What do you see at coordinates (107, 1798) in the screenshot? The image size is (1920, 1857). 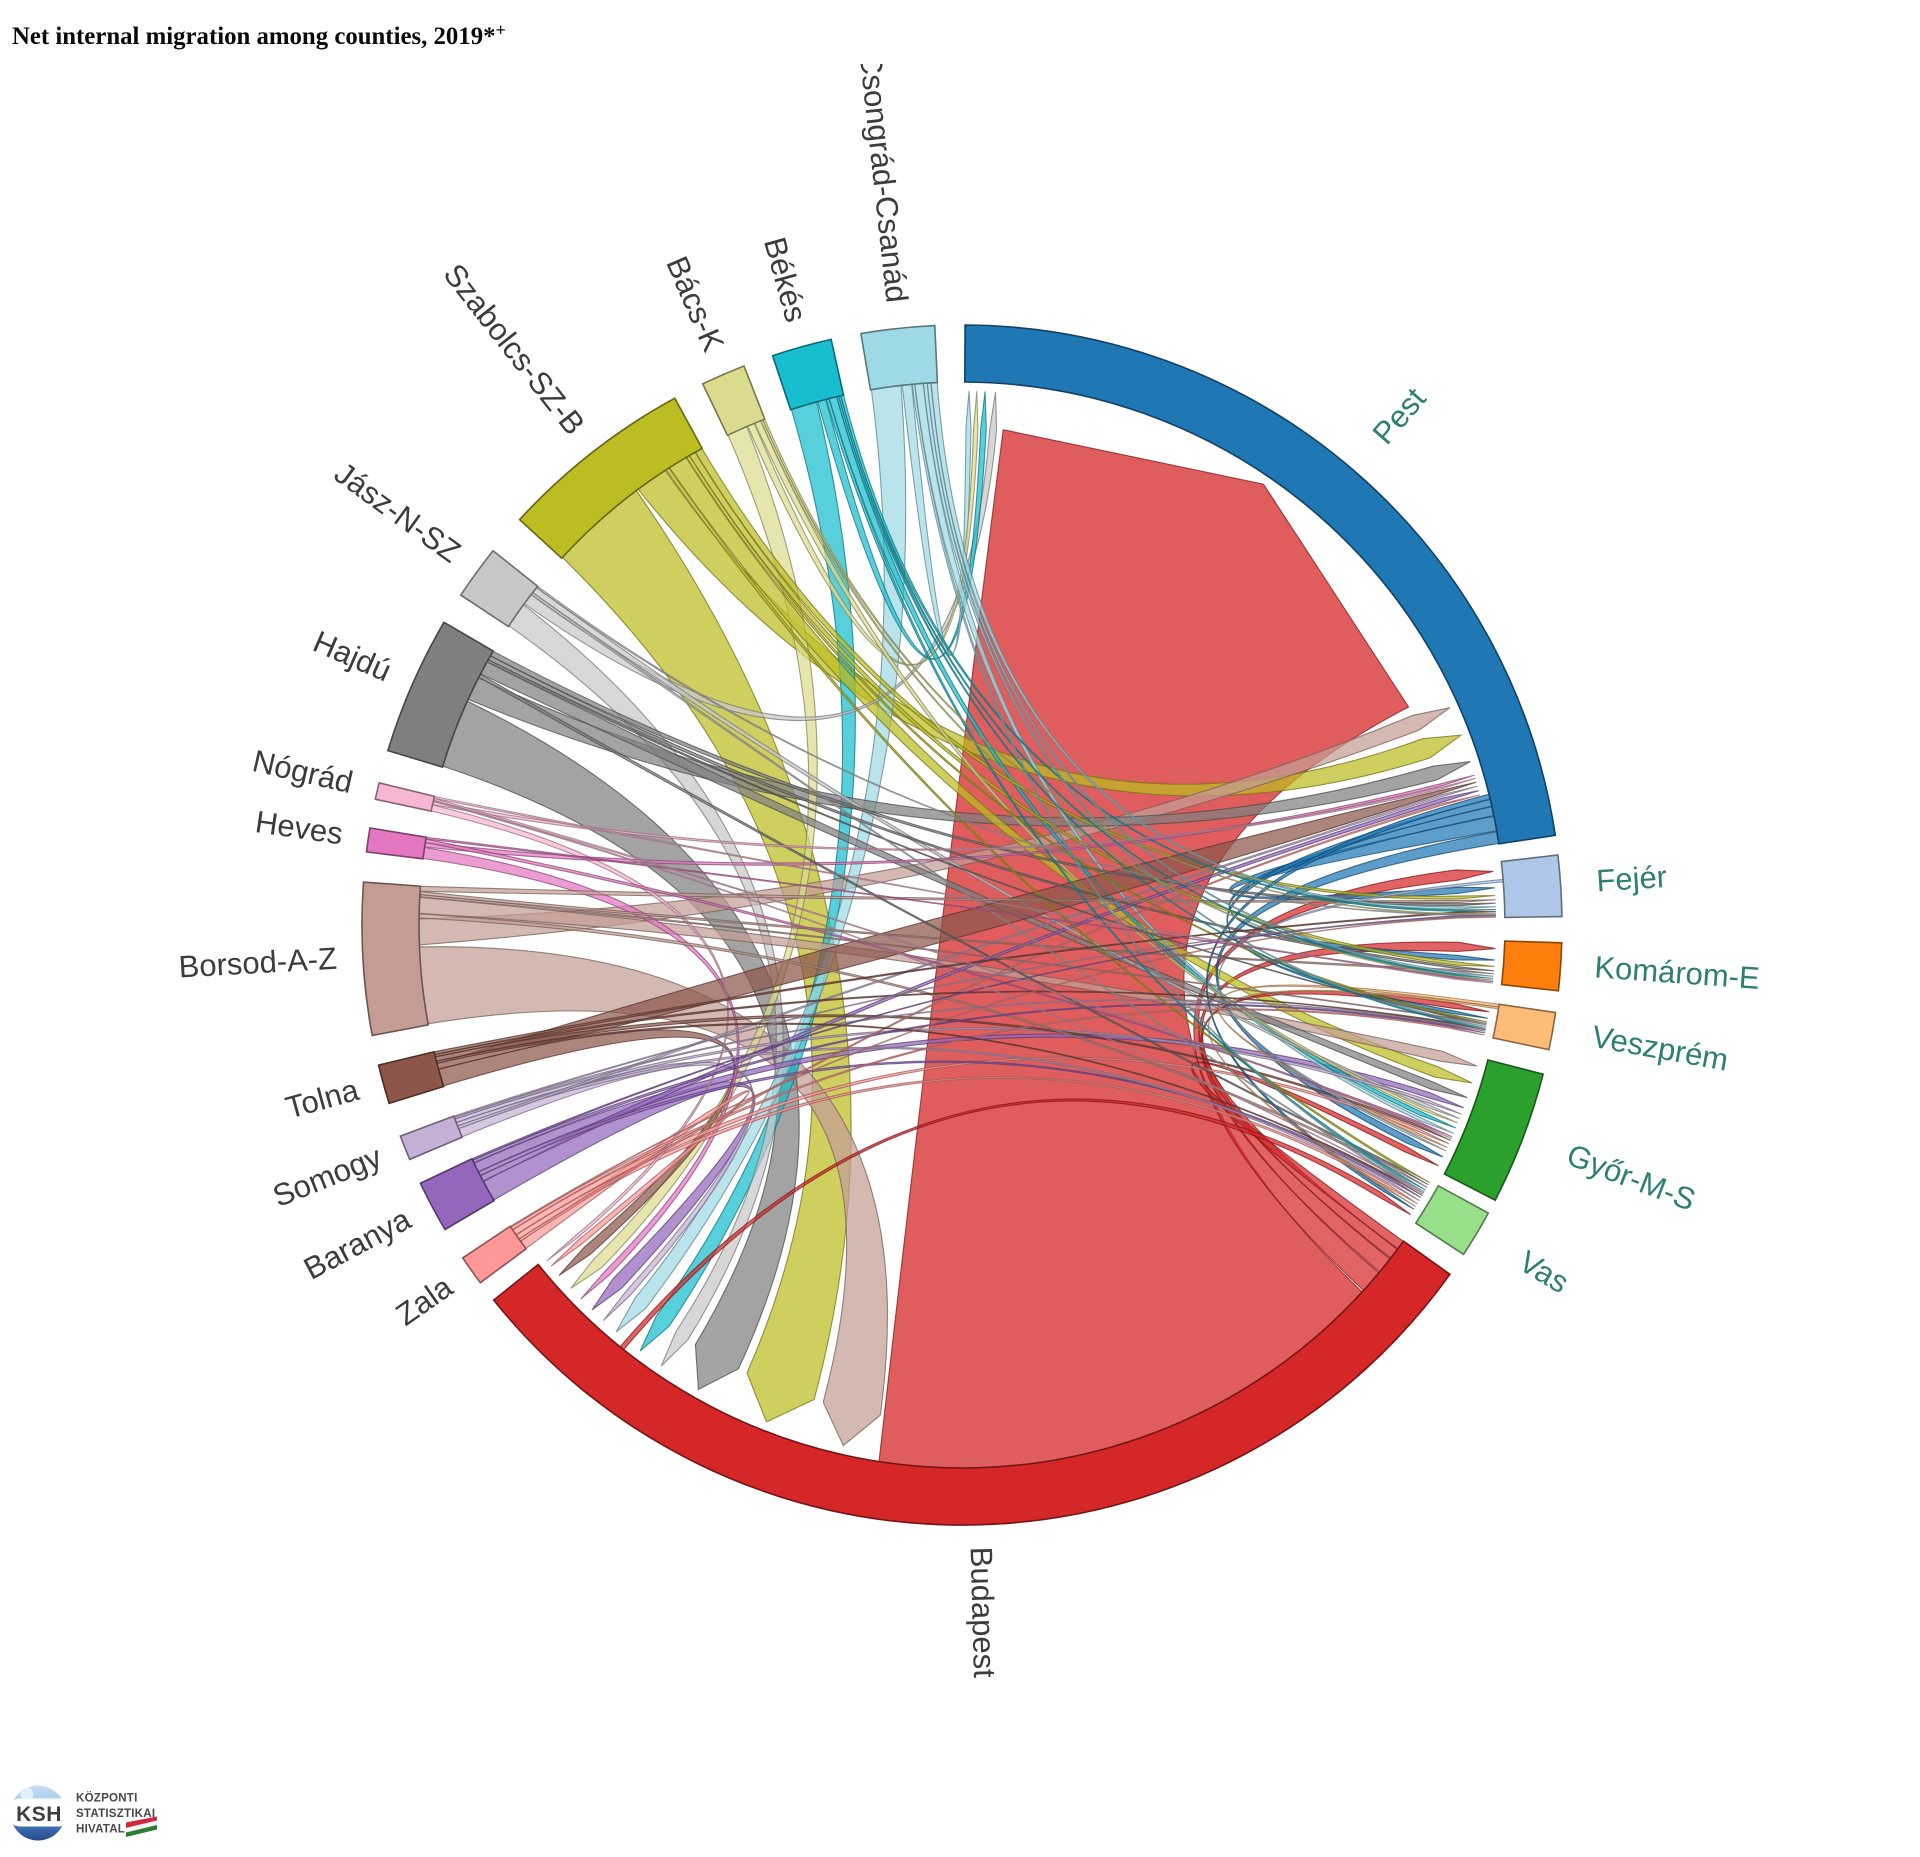 I see `svg-text: KÖZPONTI` at bounding box center [107, 1798].